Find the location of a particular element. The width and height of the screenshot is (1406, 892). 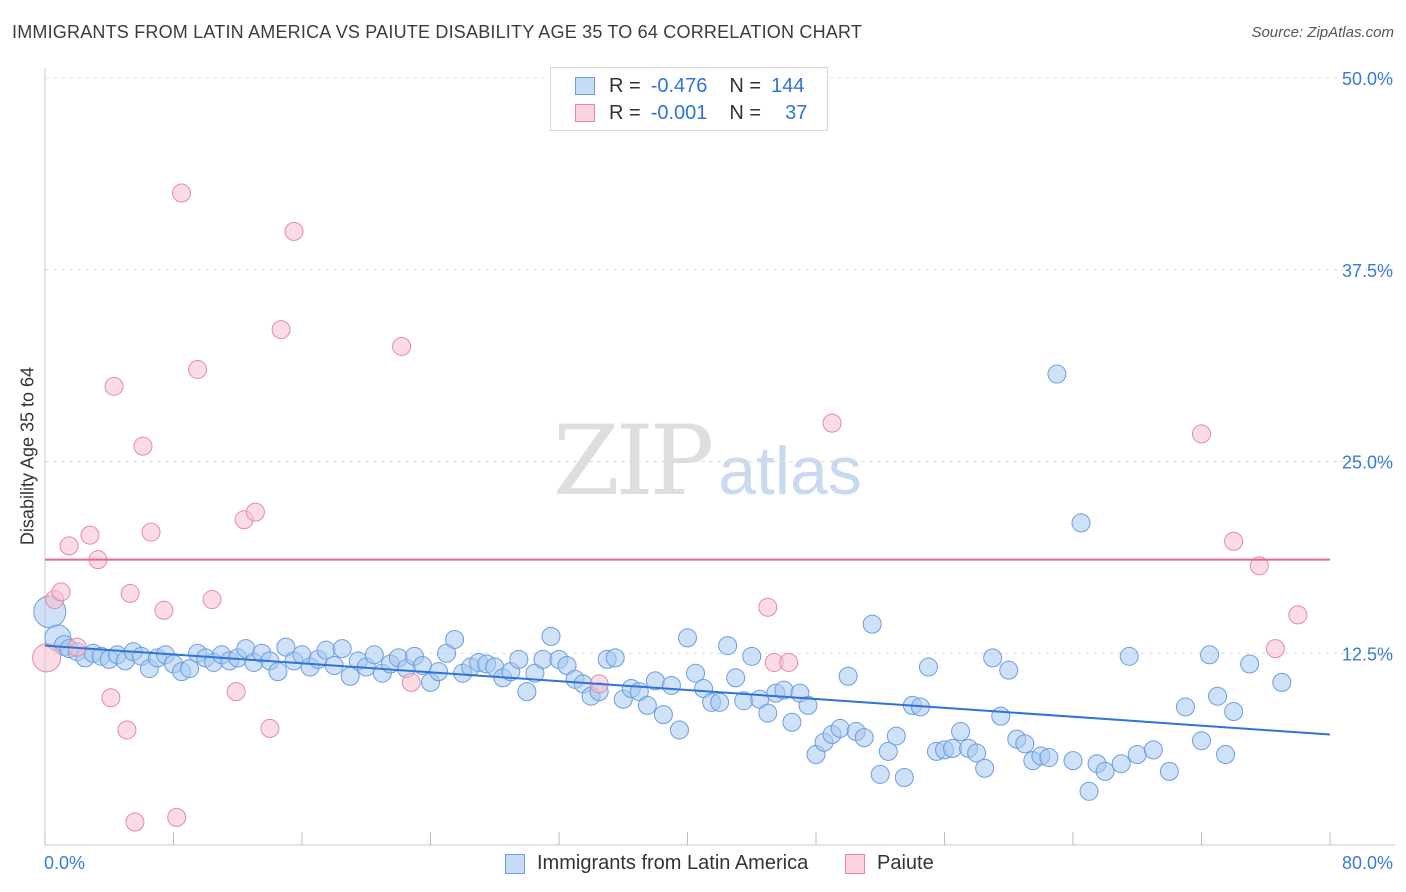

x-tick-label: 0.0% is located at coordinates (64, 863).